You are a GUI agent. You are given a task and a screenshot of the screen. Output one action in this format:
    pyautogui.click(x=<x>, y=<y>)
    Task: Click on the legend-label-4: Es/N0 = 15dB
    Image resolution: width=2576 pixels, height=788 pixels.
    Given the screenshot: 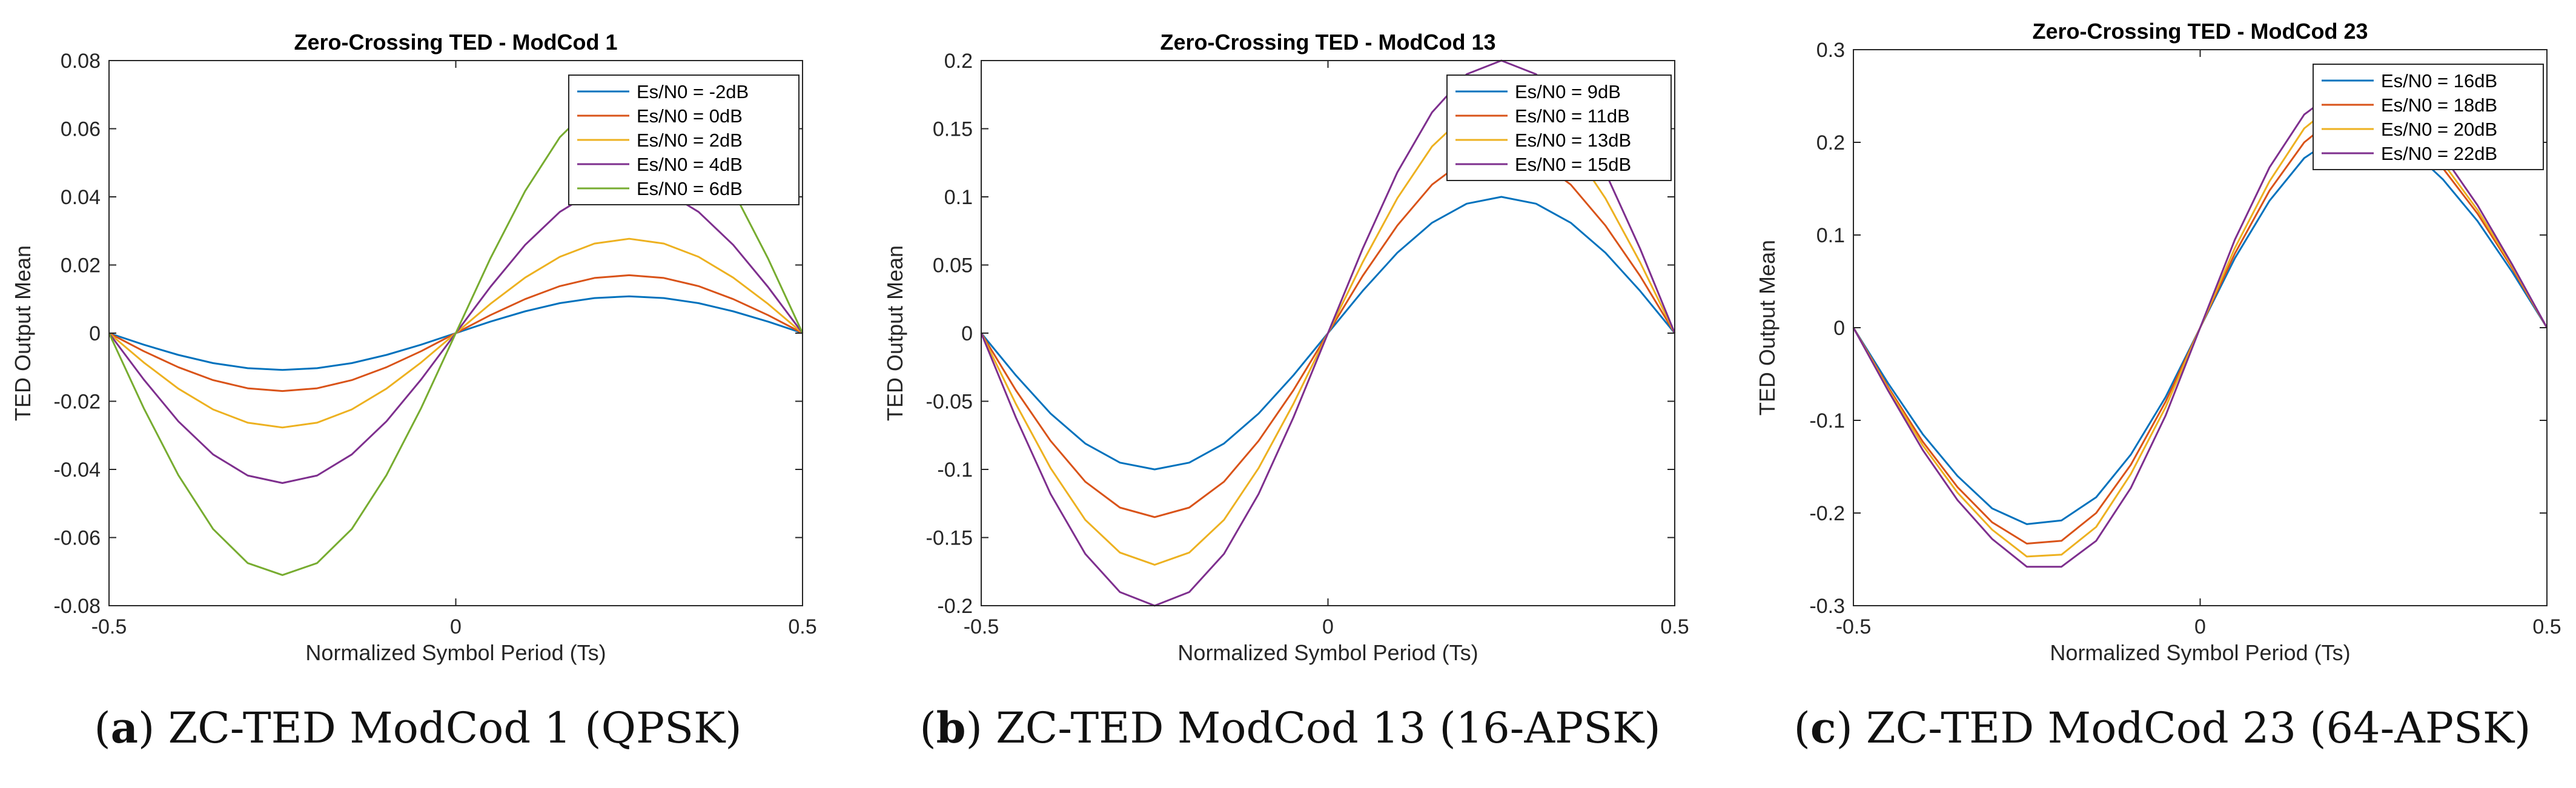 What is the action you would take?
    pyautogui.click(x=1573, y=164)
    